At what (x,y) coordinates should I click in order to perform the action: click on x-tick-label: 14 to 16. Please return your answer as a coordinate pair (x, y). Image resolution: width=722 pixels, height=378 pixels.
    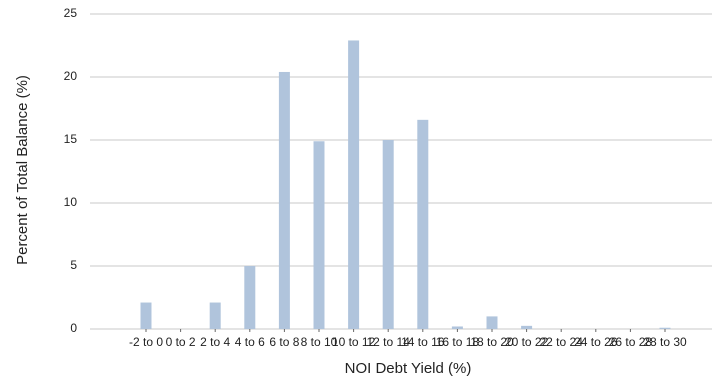
    Looking at the image, I should click on (423, 342).